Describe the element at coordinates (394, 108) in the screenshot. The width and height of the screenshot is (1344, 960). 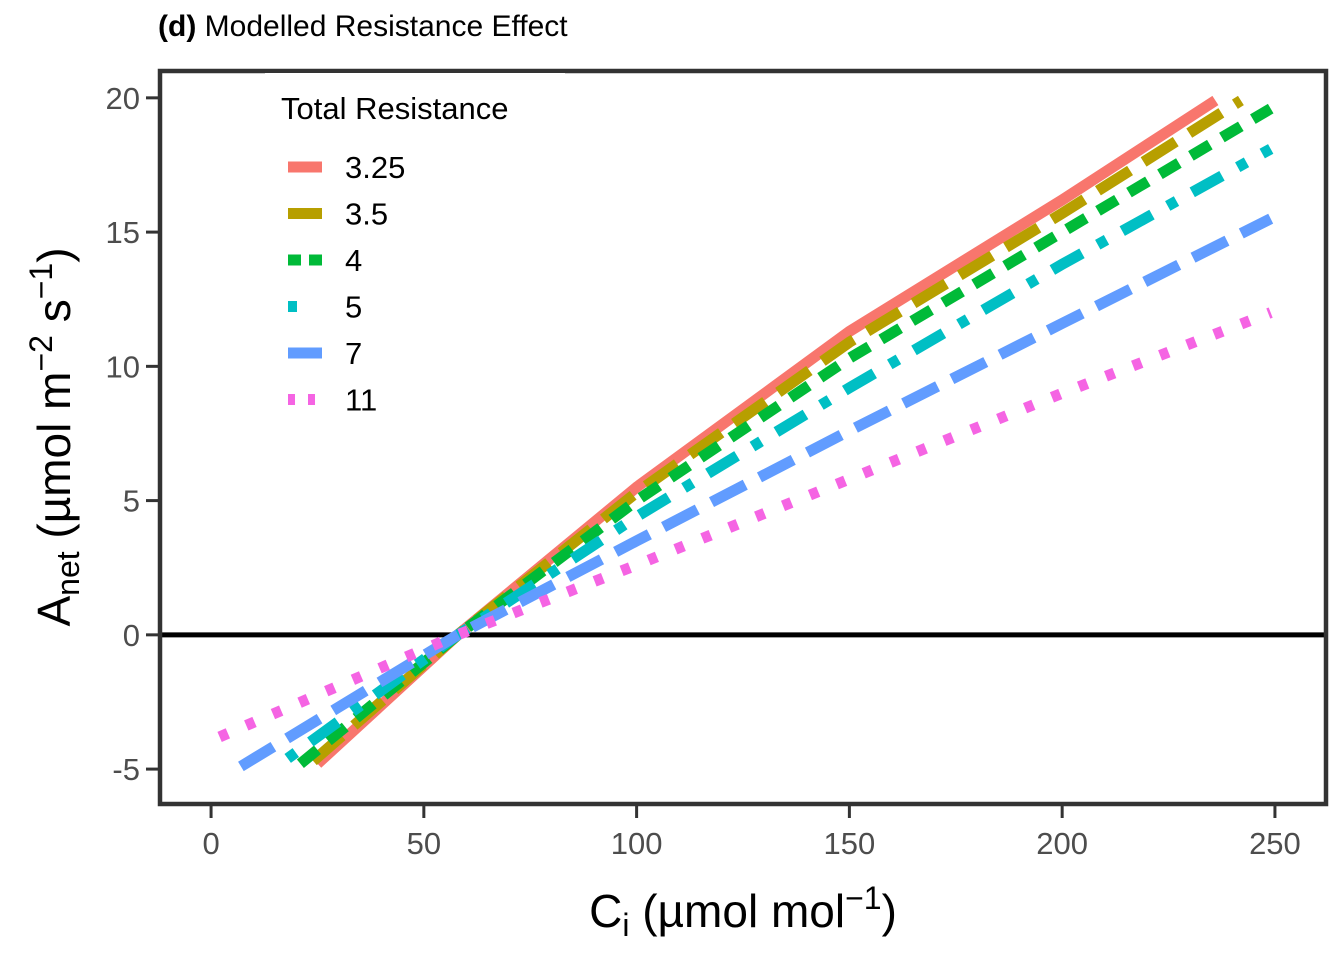
I see `legend-title: Total Resistance` at that location.